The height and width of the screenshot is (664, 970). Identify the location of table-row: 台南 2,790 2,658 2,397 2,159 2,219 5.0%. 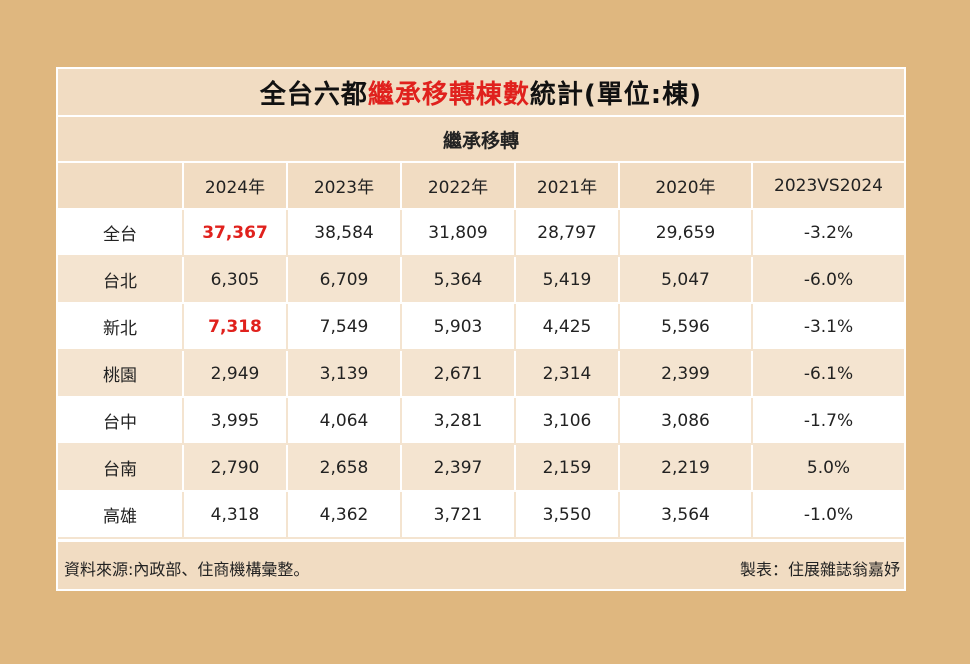
(481, 468).